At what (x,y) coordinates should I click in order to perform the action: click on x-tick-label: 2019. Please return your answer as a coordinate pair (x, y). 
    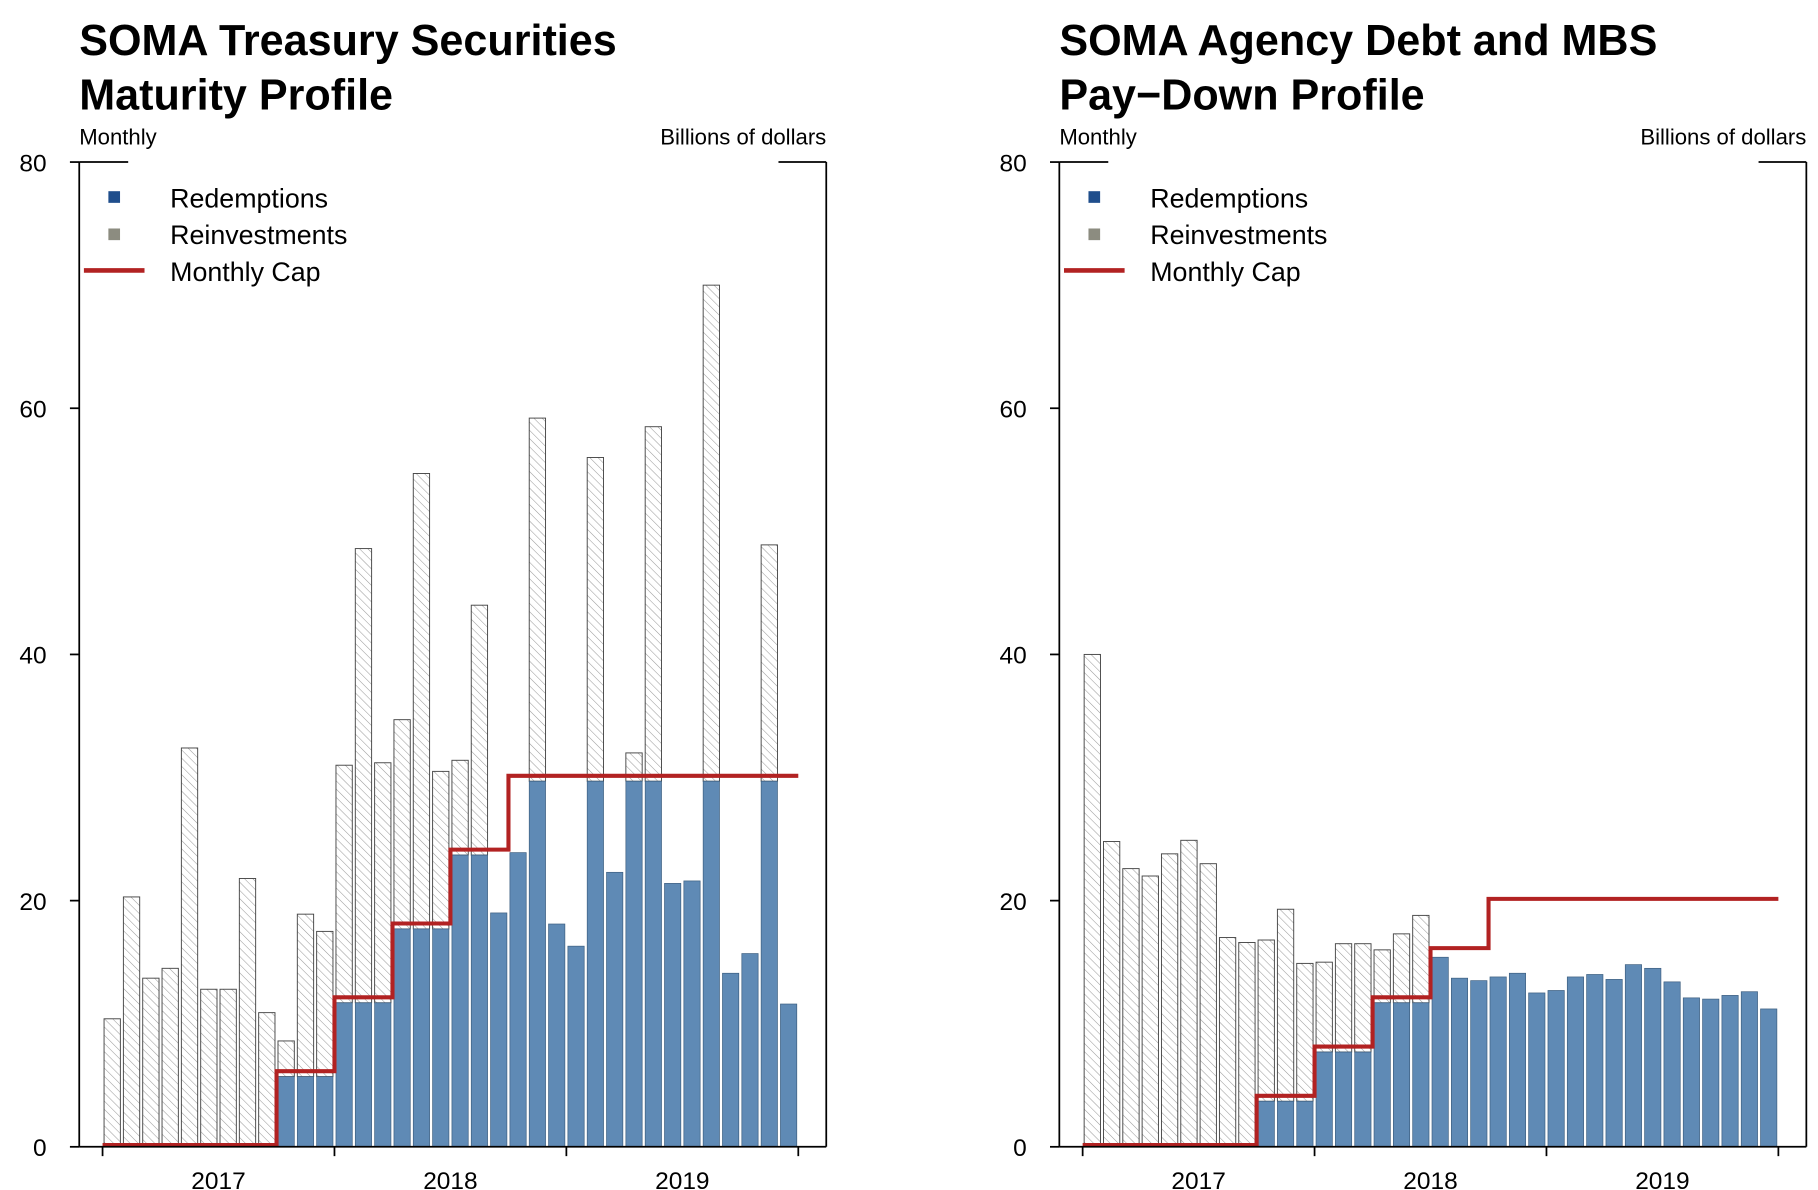
    Looking at the image, I should click on (682, 1179).